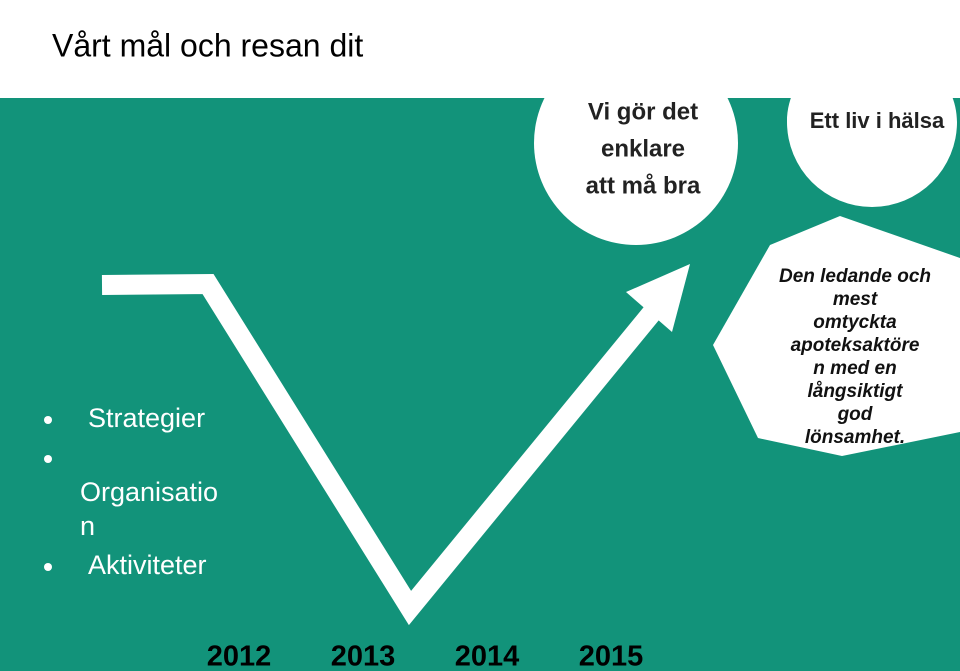 The image size is (960, 671). I want to click on bullet-text: Aktiviteter, so click(147, 565).